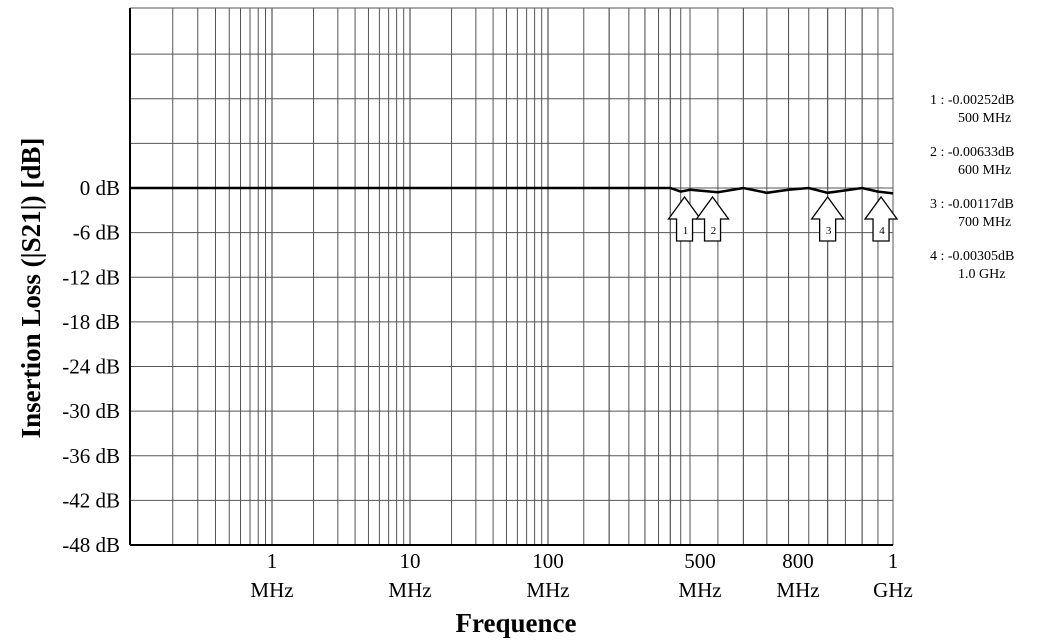  What do you see at coordinates (985, 118) in the screenshot?
I see `marker-entry-freq: 500 MHz` at bounding box center [985, 118].